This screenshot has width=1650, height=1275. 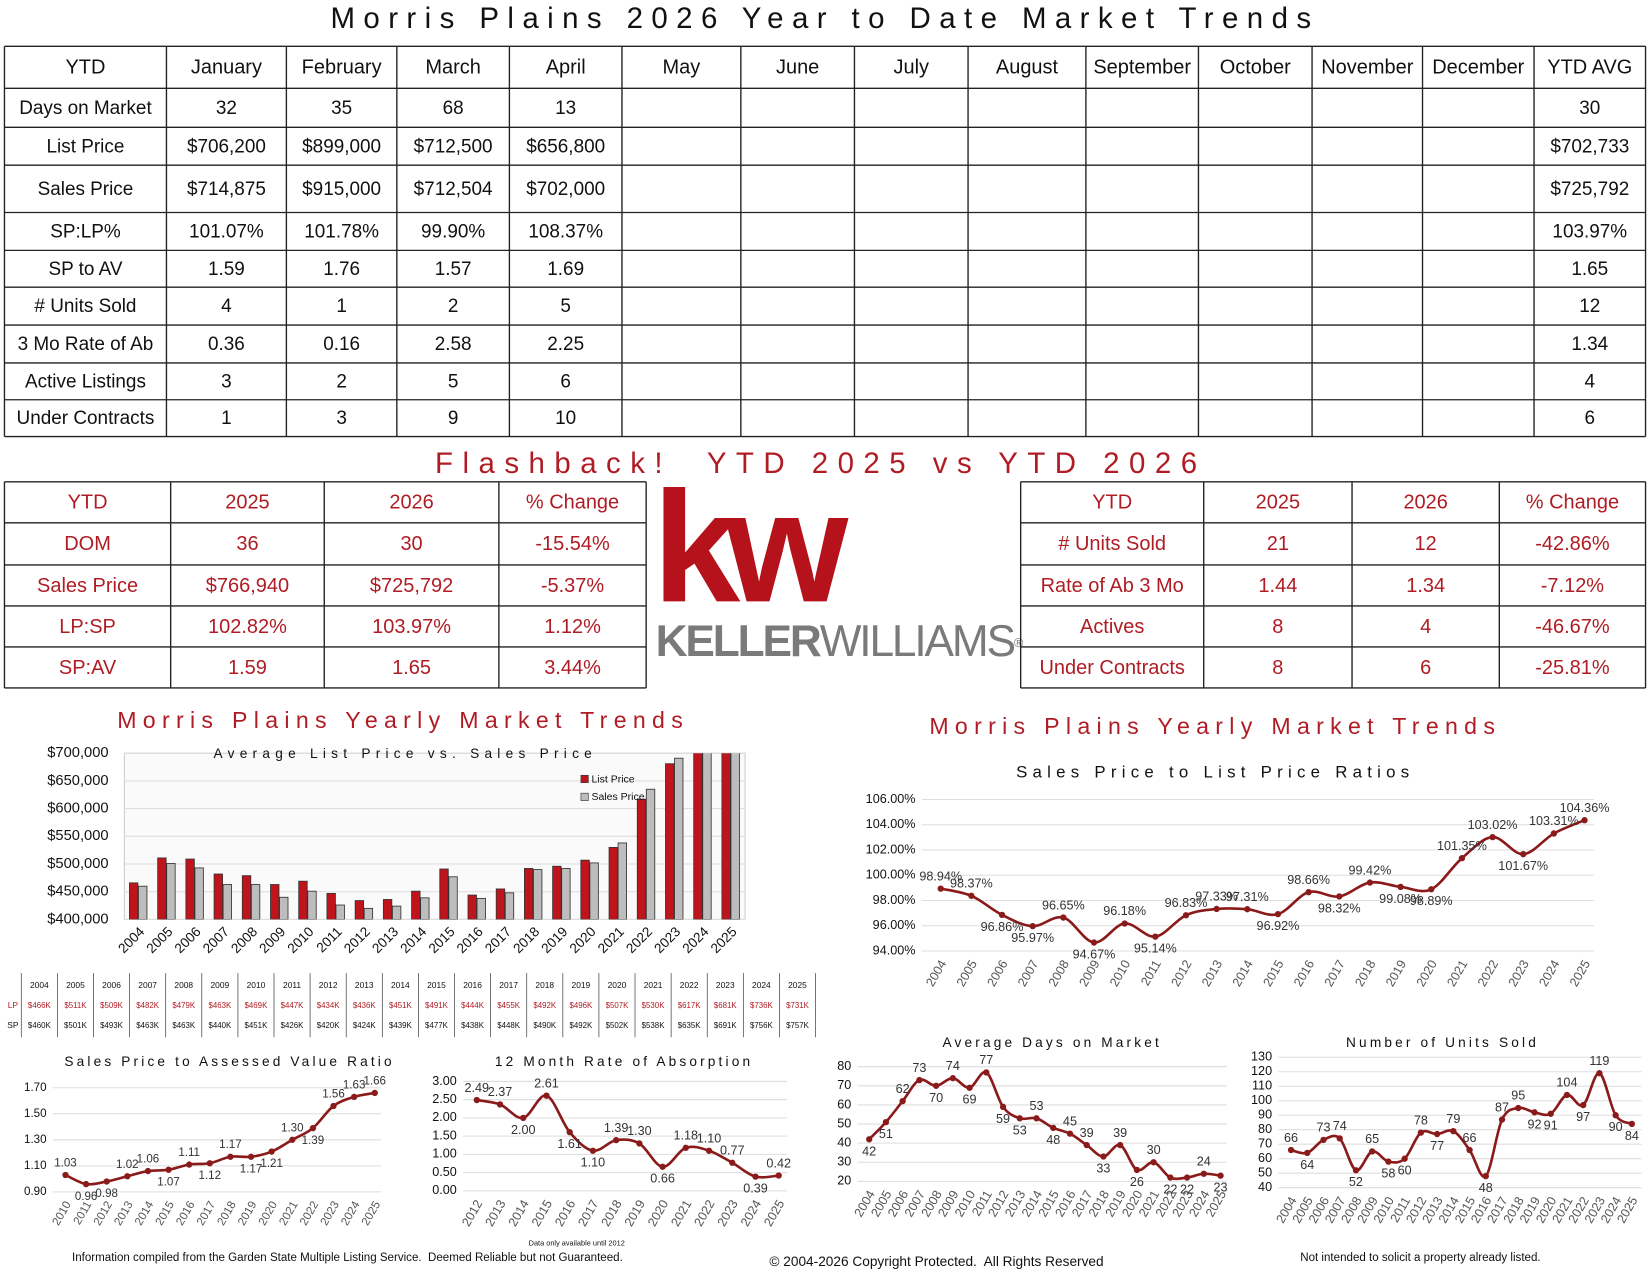 I want to click on table-value: $455K, so click(x=509, y=1005).